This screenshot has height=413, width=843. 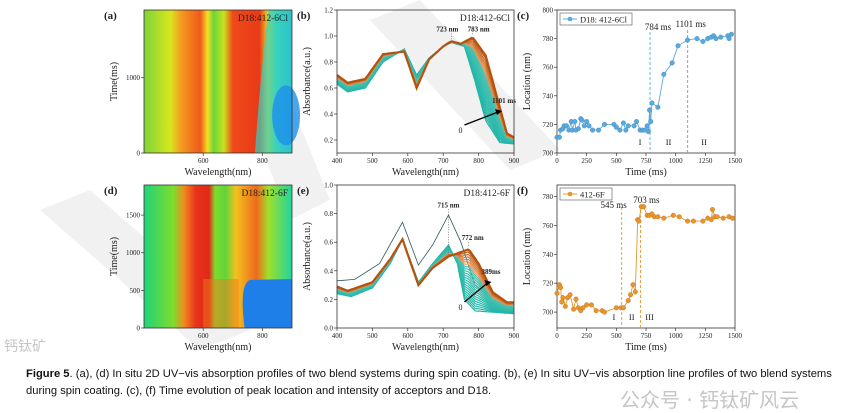 What do you see at coordinates (25, 347) in the screenshot?
I see `watermark-logo-text: 钙钛矿` at bounding box center [25, 347].